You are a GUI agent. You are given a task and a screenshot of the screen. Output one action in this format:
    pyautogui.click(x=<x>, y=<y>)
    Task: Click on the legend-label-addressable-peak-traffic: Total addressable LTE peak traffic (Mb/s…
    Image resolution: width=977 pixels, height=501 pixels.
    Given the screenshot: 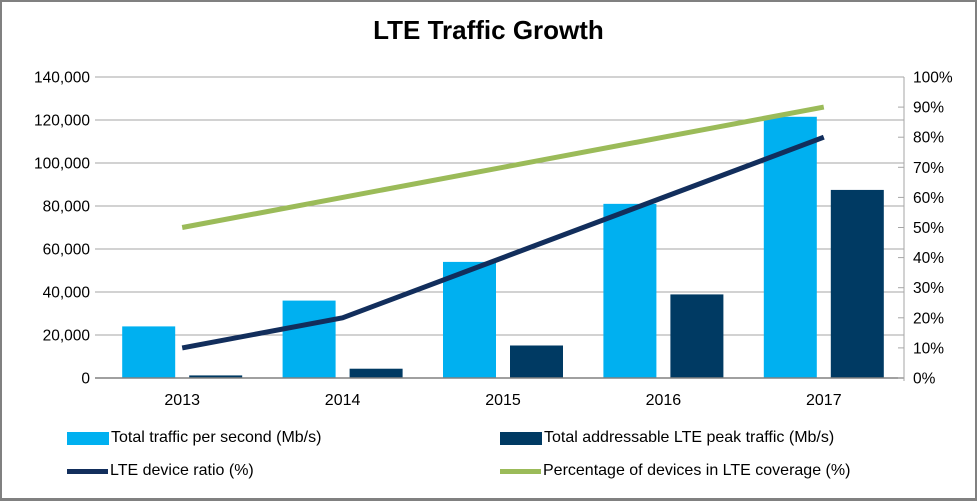 What is the action you would take?
    pyautogui.click(x=689, y=437)
    